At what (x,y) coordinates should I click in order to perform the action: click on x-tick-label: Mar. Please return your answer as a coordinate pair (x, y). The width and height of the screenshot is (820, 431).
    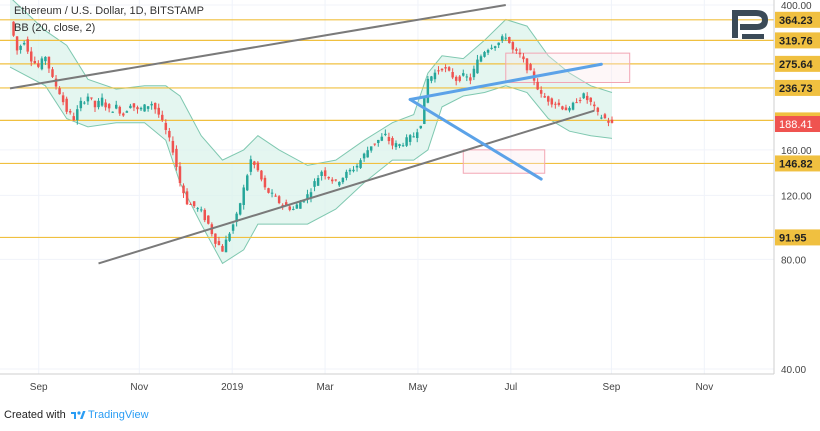
    Looking at the image, I should click on (325, 387).